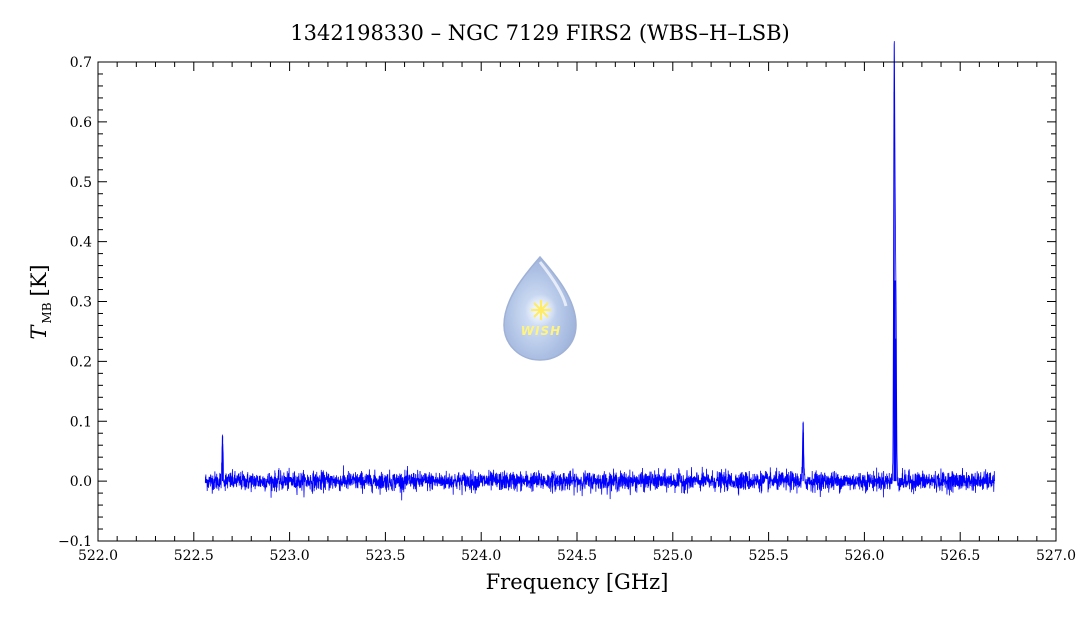 This screenshot has height=618, width=1080. I want to click on y-axis-symbol: T, so click(39, 332).